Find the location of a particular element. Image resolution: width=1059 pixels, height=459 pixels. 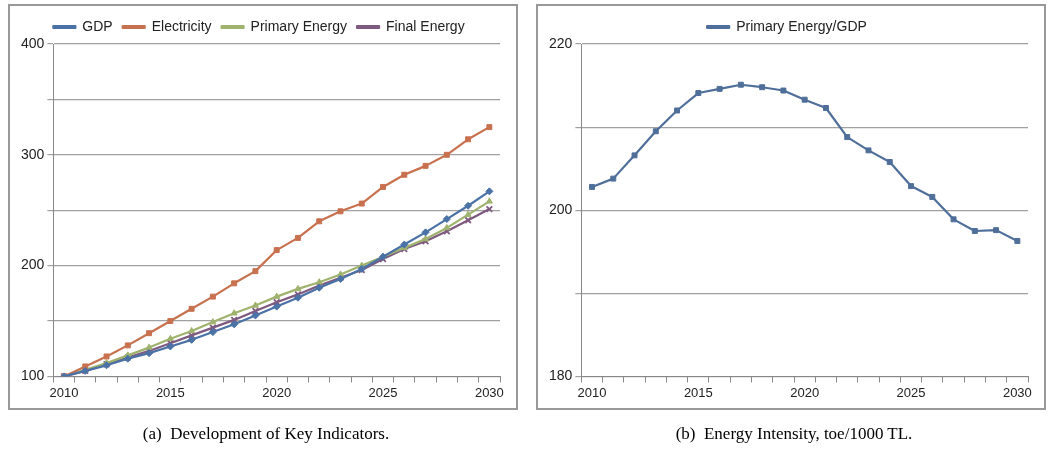

text: (a) Development of Key Indicators. is located at coordinates (266, 434).